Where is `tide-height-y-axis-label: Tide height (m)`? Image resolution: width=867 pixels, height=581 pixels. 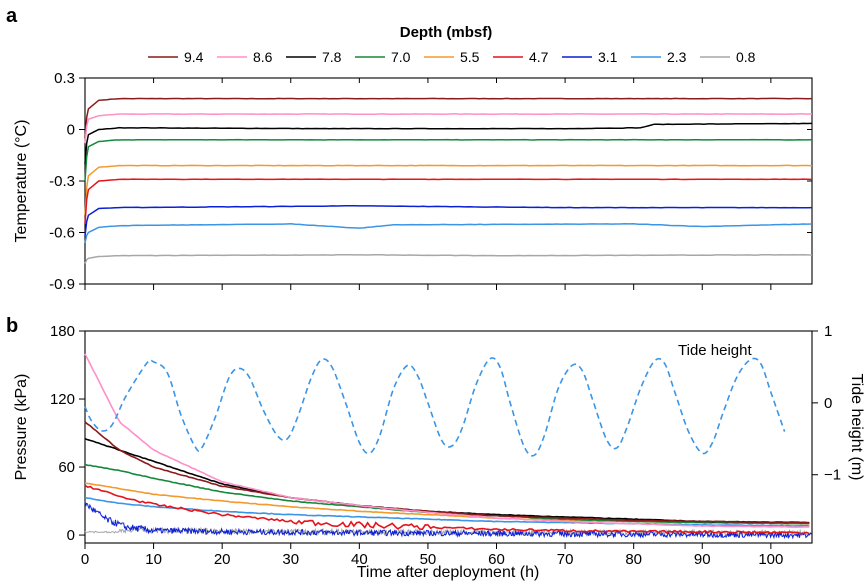 tide-height-y-axis-label: Tide height (m) is located at coordinates (856, 427).